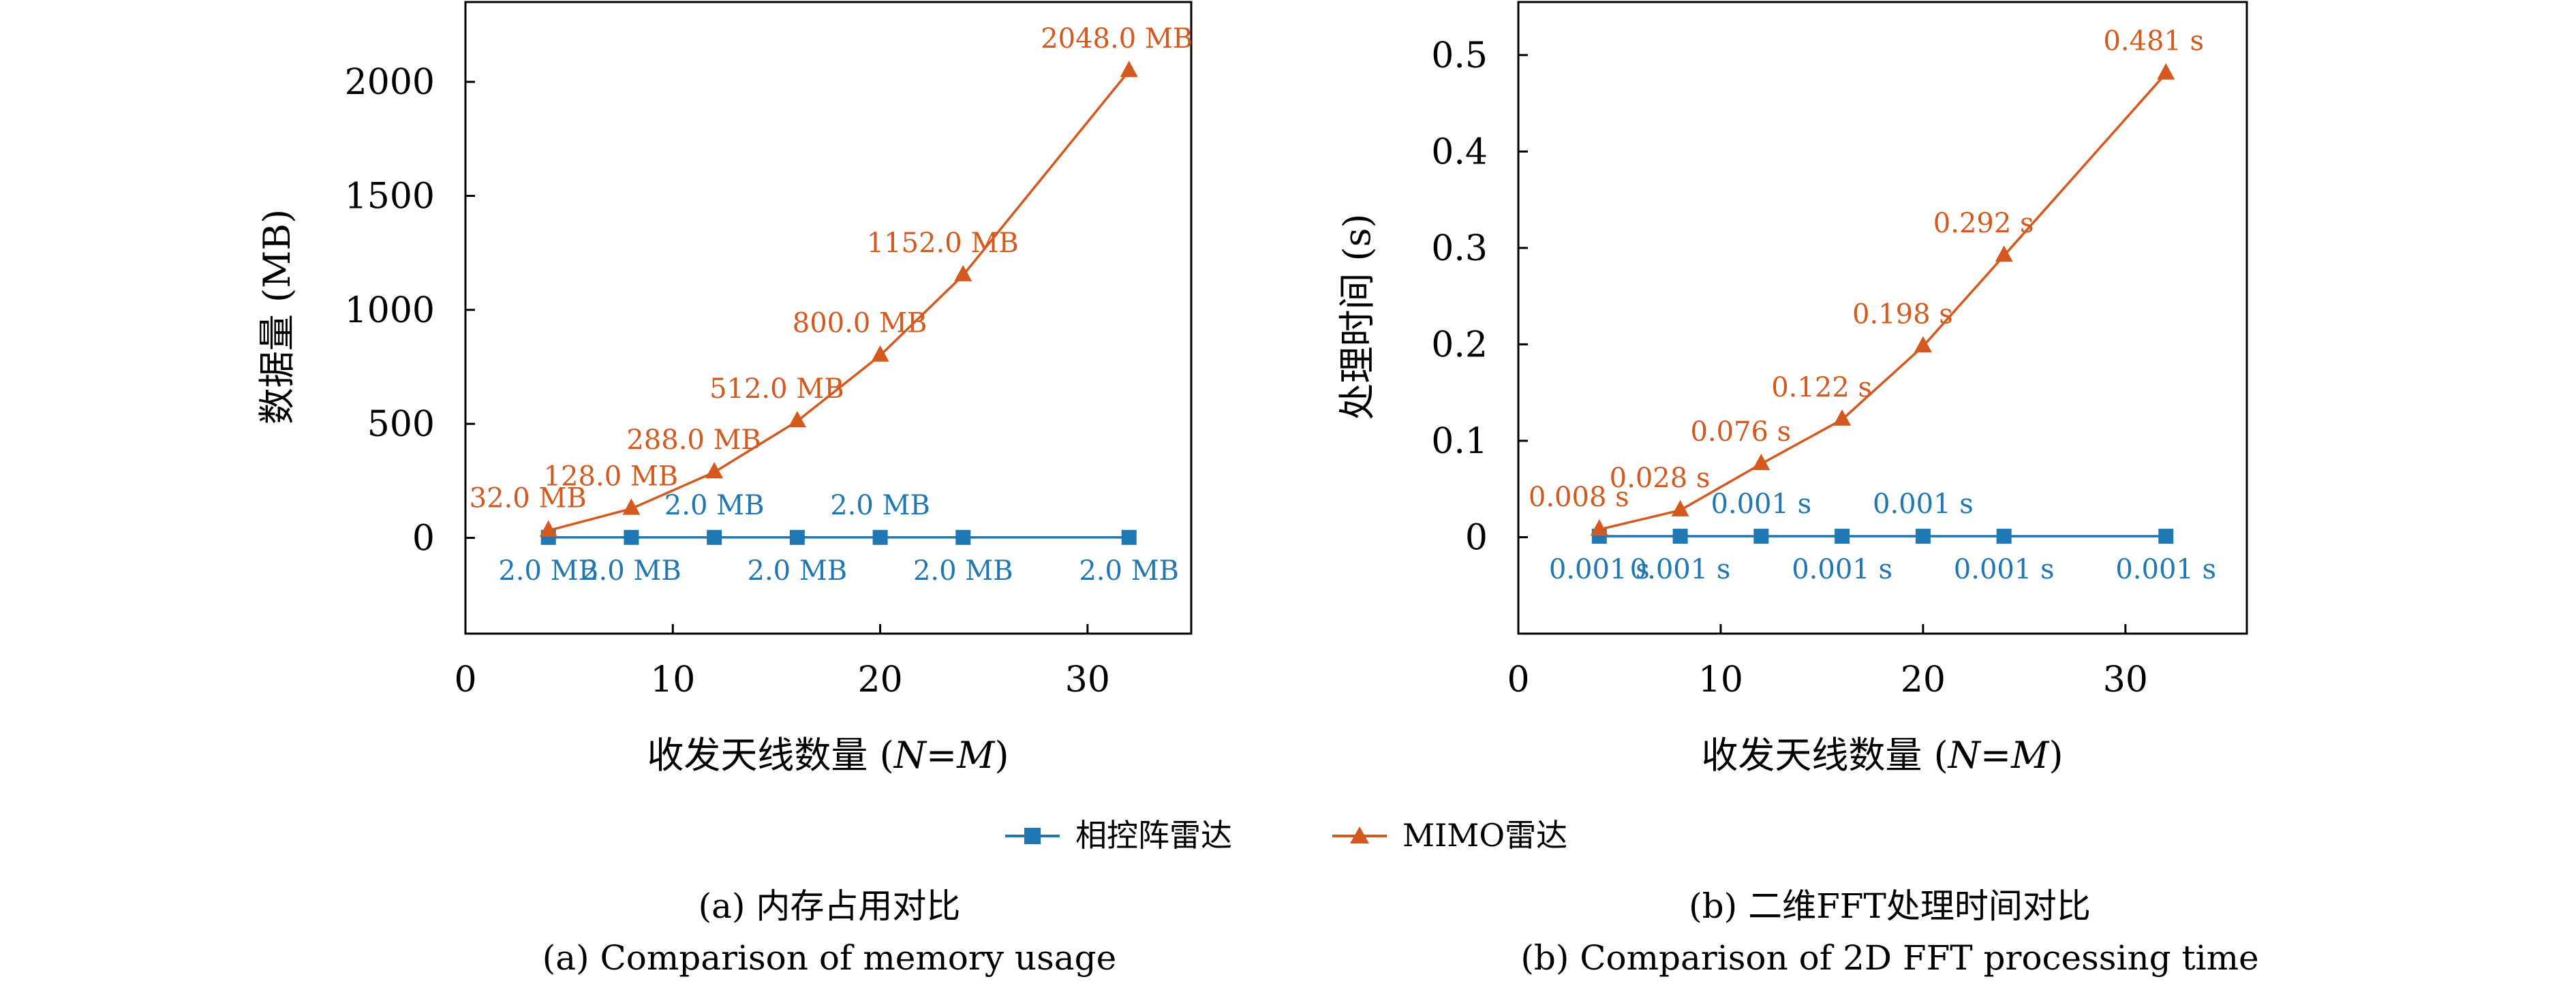  Describe the element at coordinates (693, 440) in the screenshot. I see `data-label-mimo: 288.0 MB` at that location.